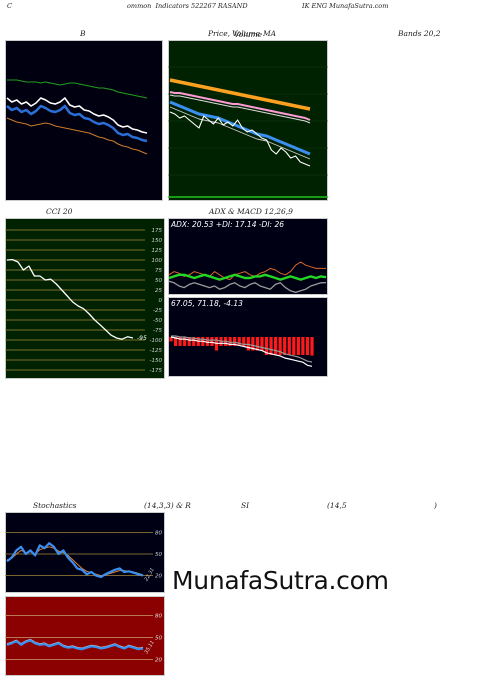  What do you see at coordinates (75, 560) in the screenshot?
I see `stoch-k-line` at bounding box center [75, 560].